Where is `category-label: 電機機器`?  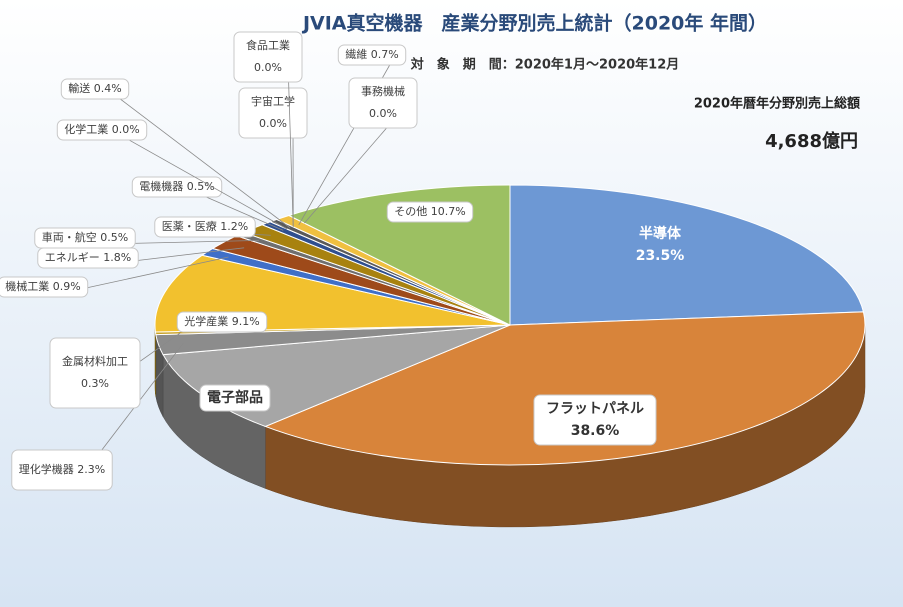 category-label: 電機機器 is located at coordinates (161, 186).